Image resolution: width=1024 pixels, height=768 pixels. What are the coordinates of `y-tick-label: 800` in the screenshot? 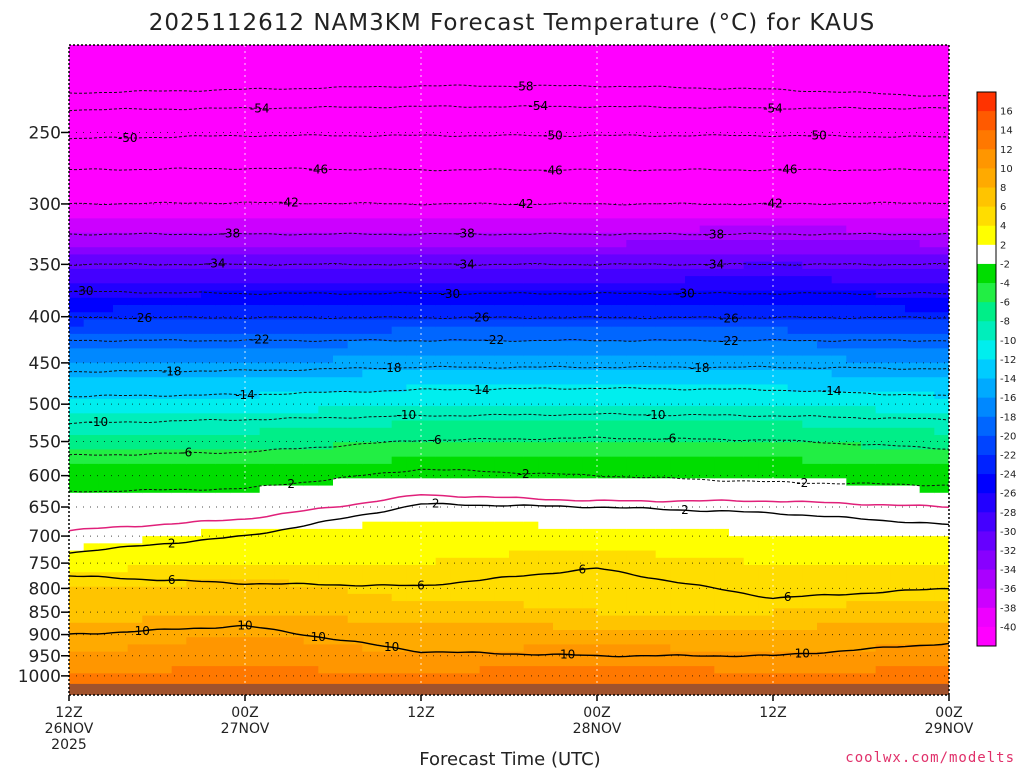 It's located at (45, 589).